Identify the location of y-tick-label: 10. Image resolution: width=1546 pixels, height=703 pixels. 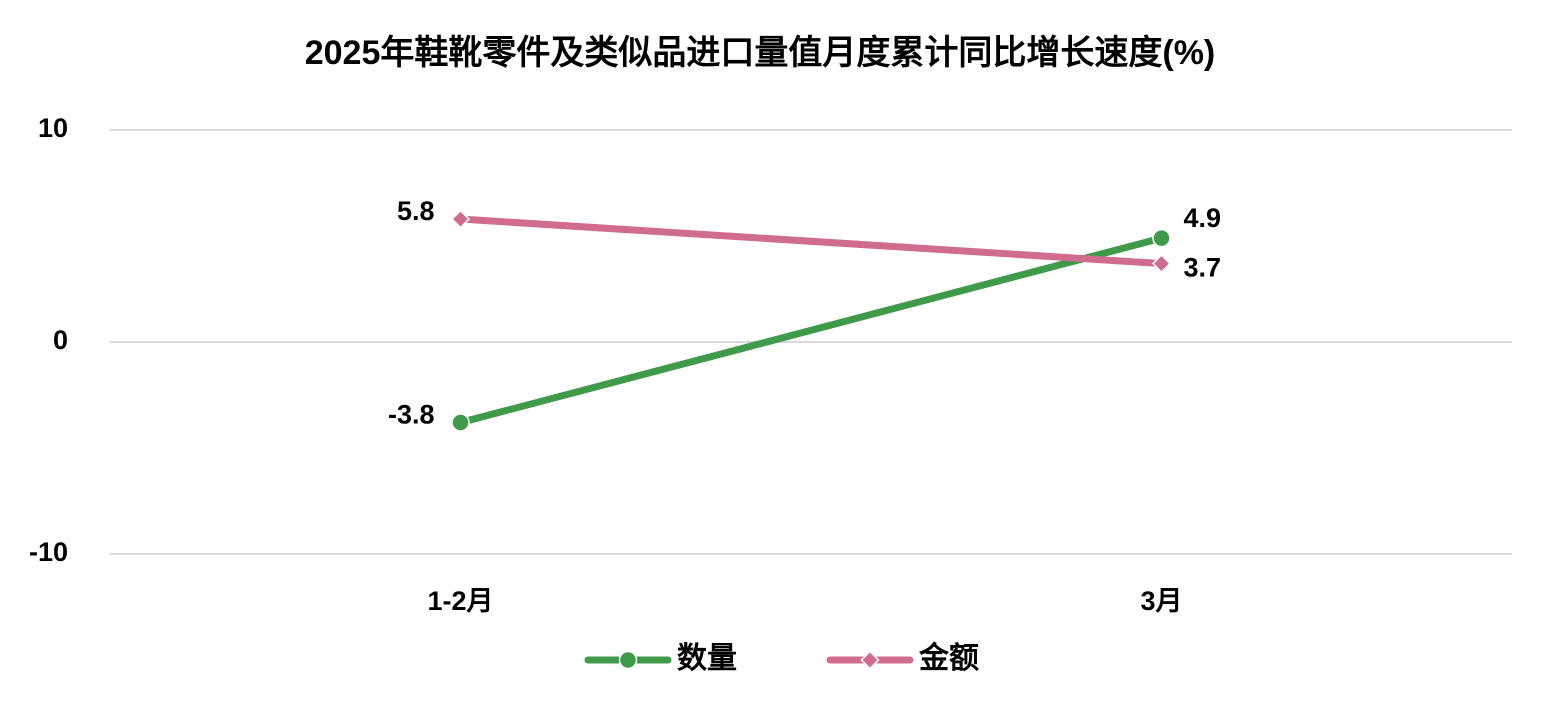
(53, 128).